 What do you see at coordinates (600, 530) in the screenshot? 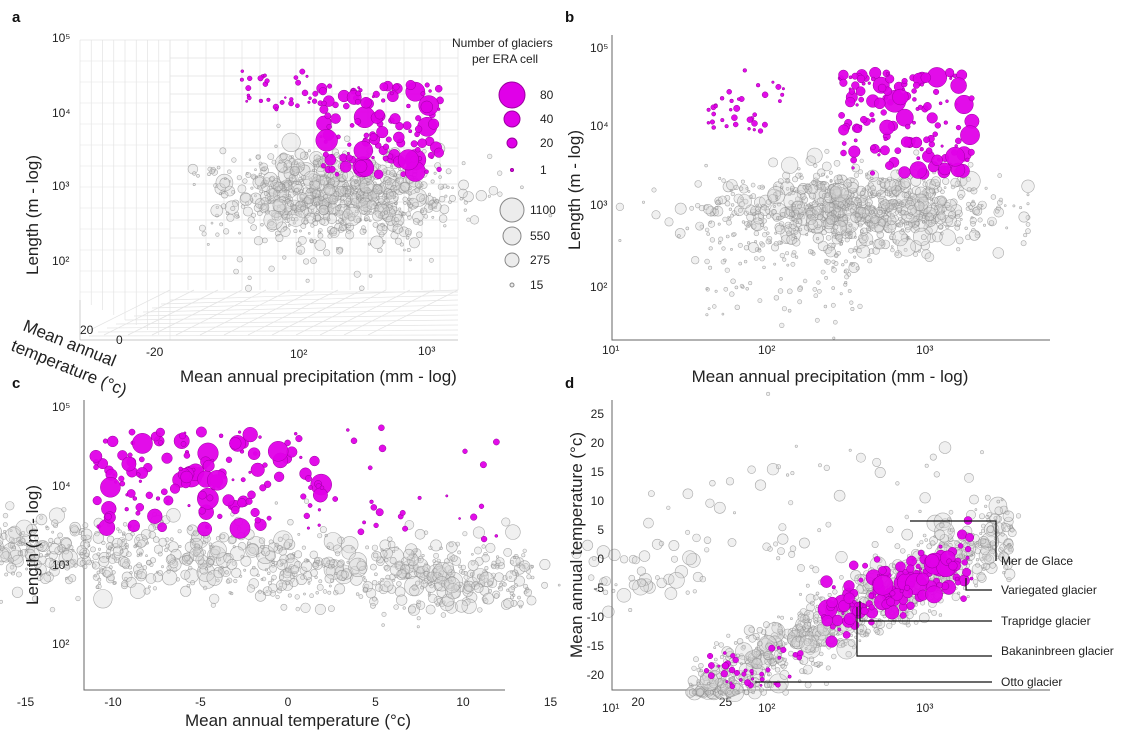
I see `d-ytick-label: 5` at bounding box center [600, 530].